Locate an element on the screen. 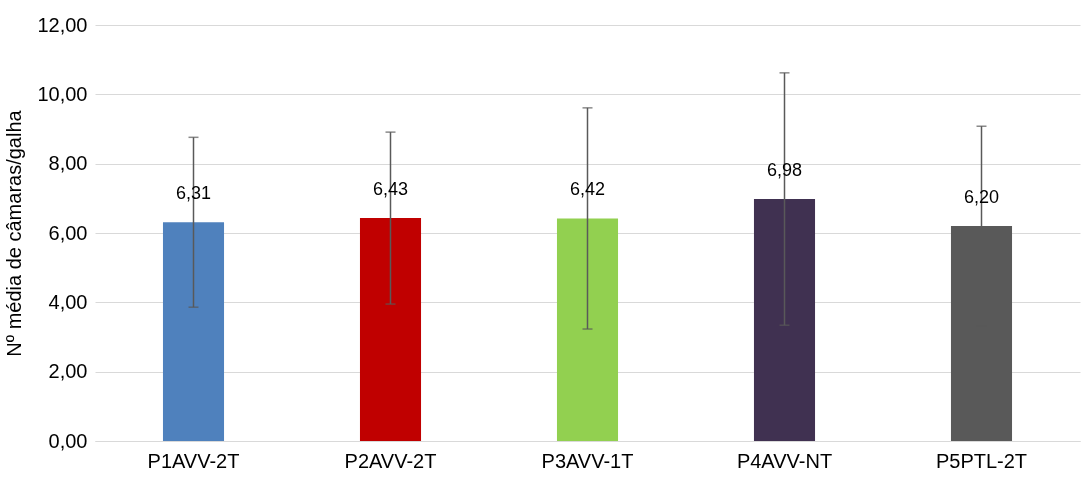 Image resolution: width=1088 pixels, height=488 pixels. y-tick-label: 8,00 is located at coordinates (68, 163).